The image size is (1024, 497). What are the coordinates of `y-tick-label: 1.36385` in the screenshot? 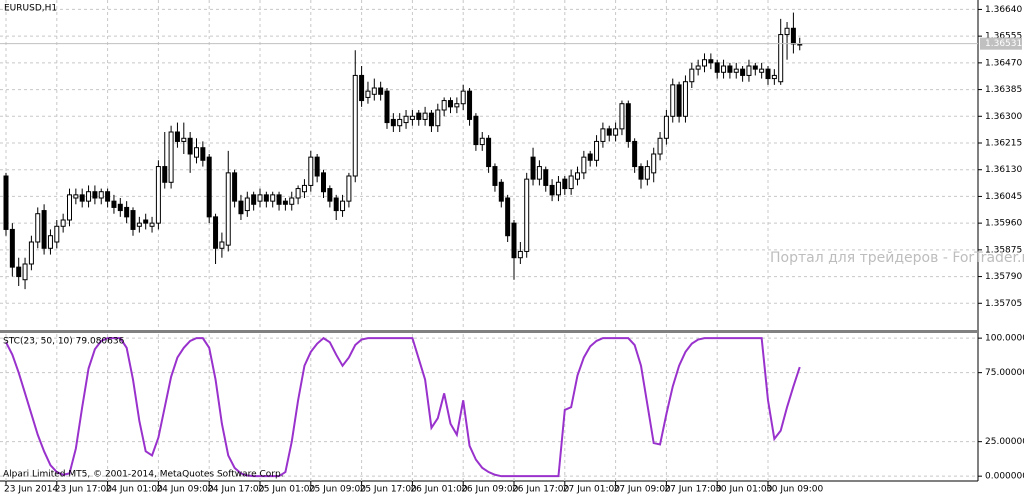 It's located at (1003, 90).